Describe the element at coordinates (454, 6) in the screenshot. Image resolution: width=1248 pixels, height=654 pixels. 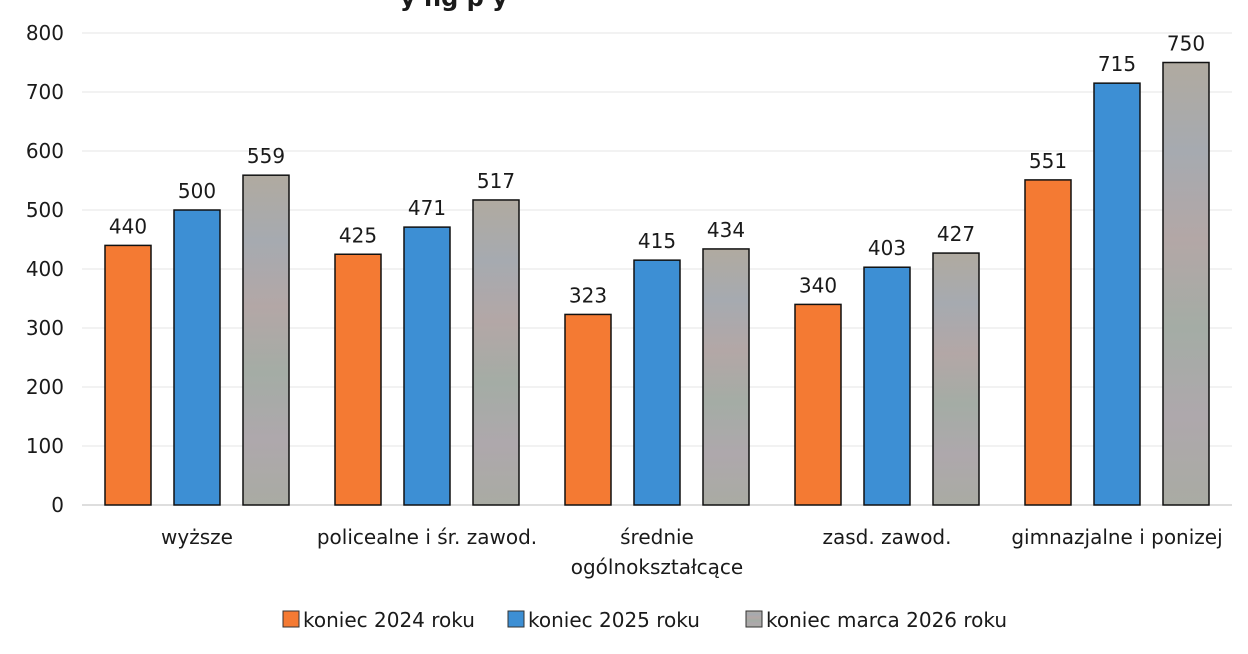
I see `chart-title-fragment: y ng p y` at that location.